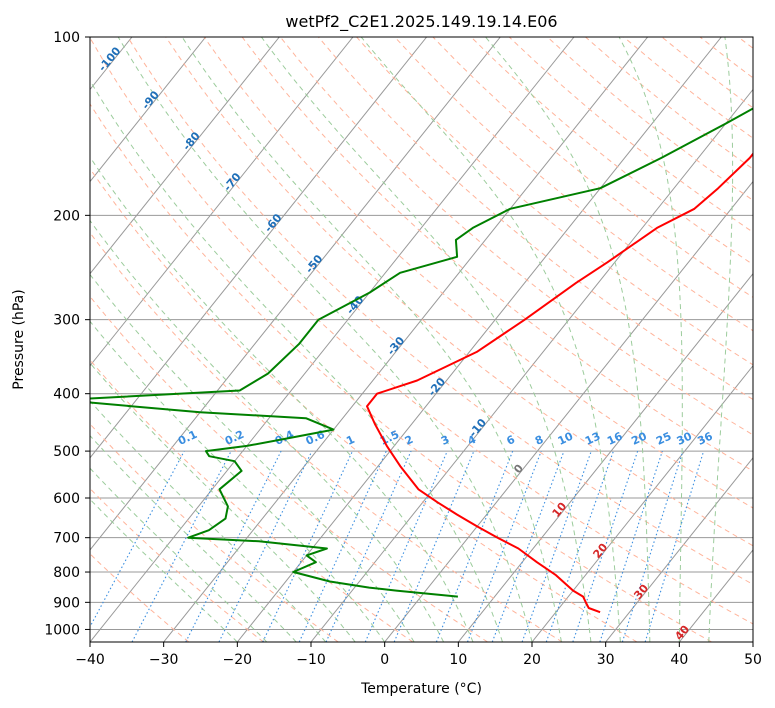 This screenshot has height=708, width=775. Describe the element at coordinates (384, 660) in the screenshot. I see `x-tick-label: 0` at that location.